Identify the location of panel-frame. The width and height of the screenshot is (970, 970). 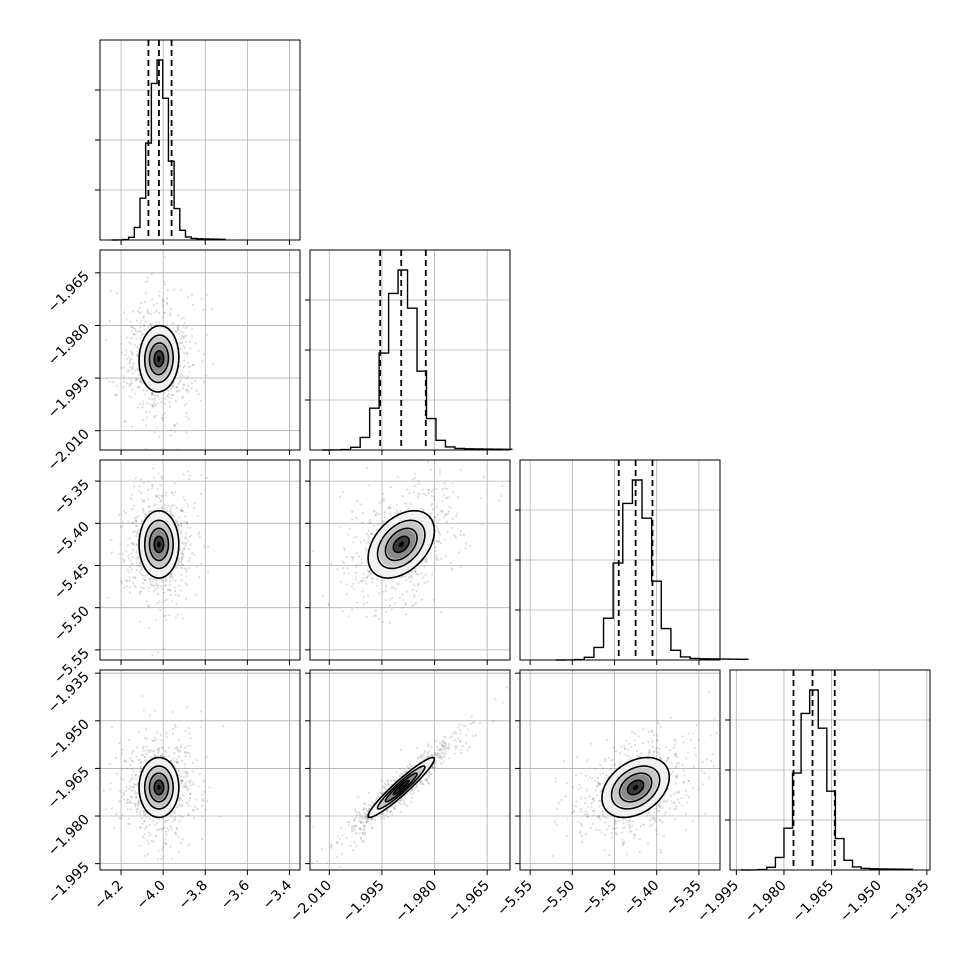
(200, 560).